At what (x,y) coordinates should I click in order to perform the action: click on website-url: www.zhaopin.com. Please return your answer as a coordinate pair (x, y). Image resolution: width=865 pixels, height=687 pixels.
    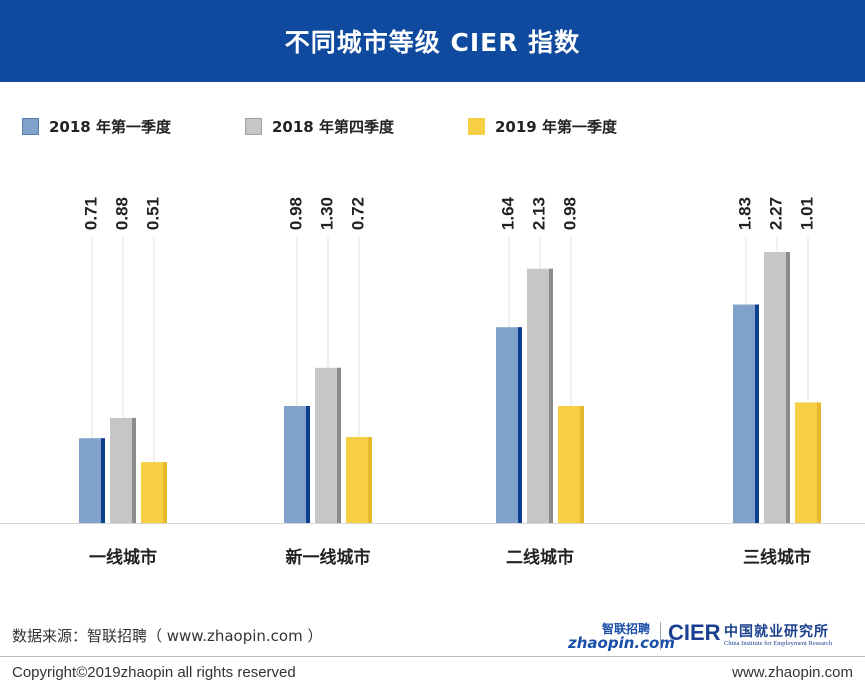
    Looking at the image, I should click on (792, 672).